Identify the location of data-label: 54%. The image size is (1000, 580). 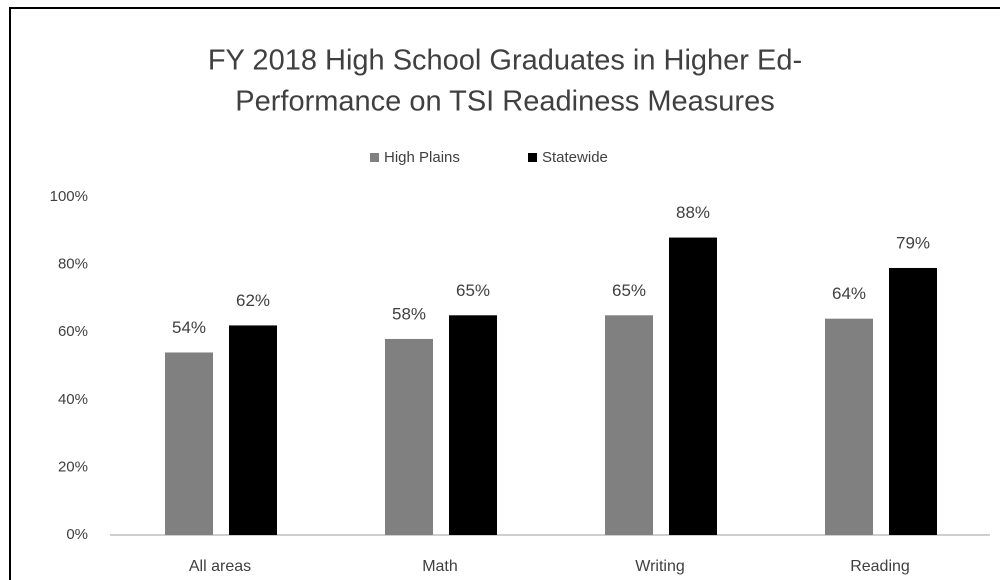
(189, 327).